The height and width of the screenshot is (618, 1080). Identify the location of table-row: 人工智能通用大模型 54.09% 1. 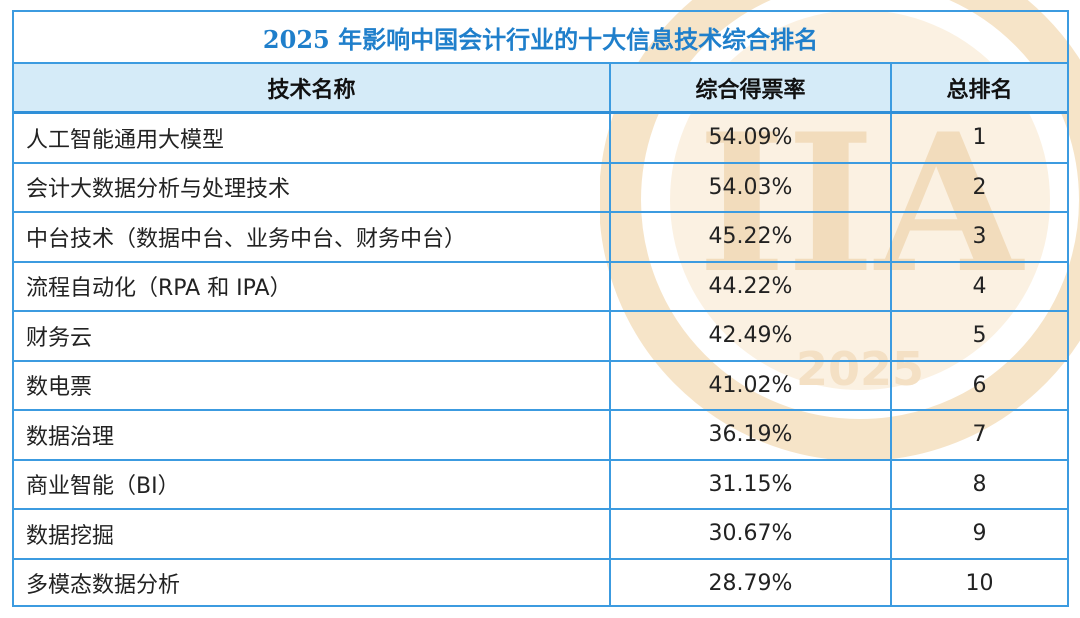
(540, 138).